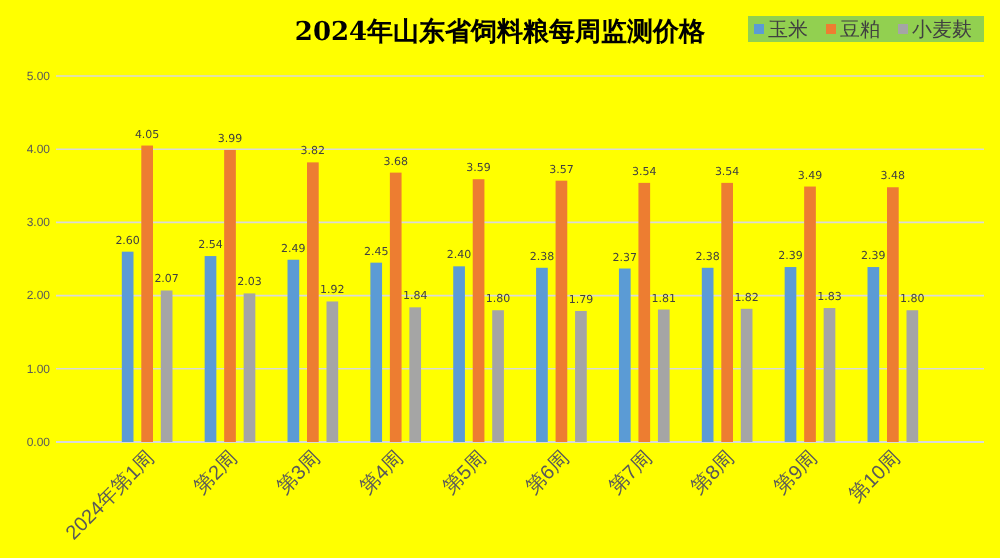  I want to click on legend-label: 玉米, so click(788, 30).